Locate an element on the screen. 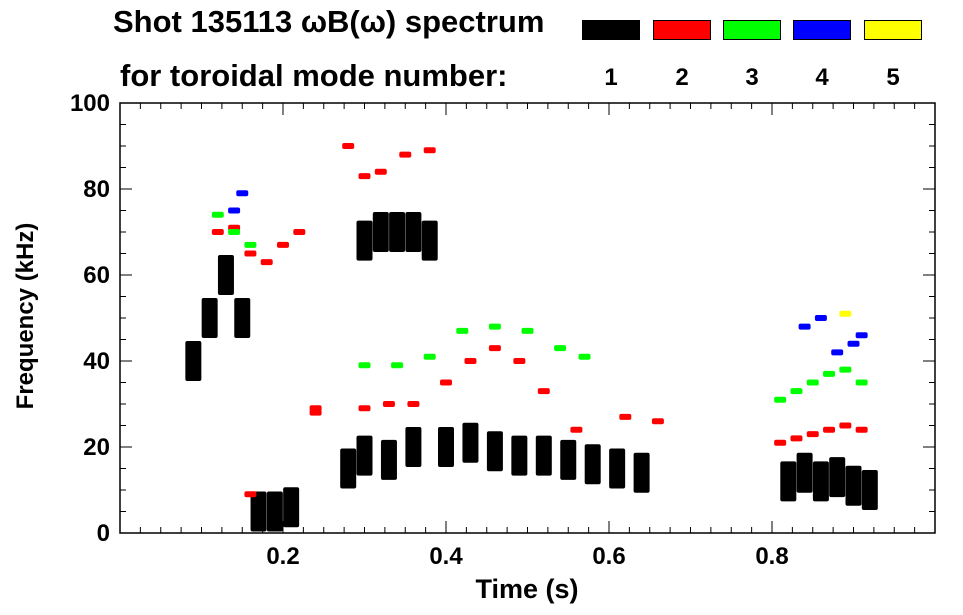  x-tick-labels: 0.2 0.4 0.6 0.8 is located at coordinates (527, 556).